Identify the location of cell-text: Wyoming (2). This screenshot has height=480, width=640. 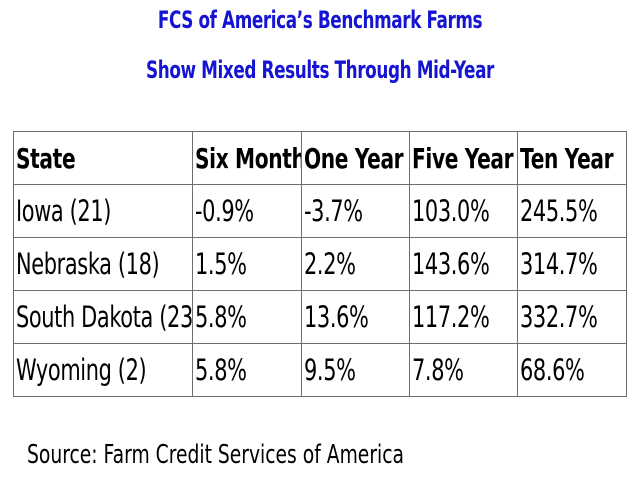
(81, 370).